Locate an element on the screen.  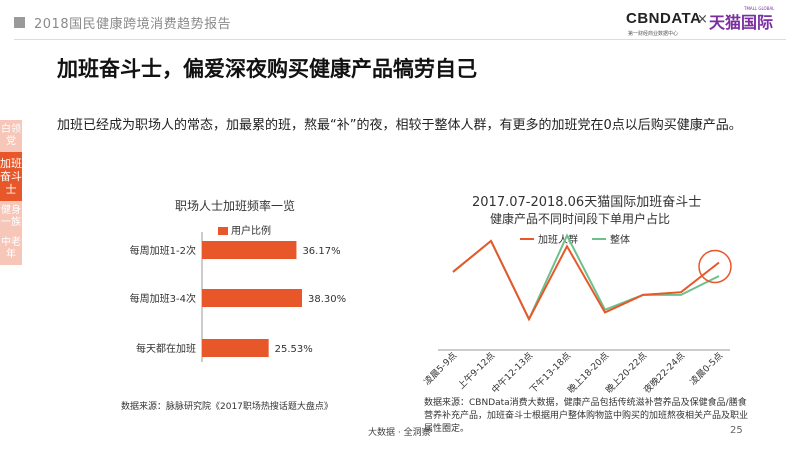
legend-label: 用户比例 is located at coordinates (251, 231).